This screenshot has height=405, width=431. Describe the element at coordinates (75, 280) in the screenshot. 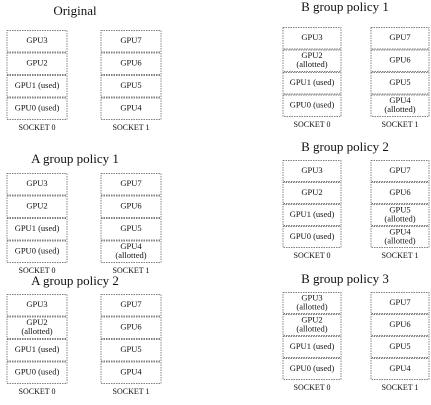

I see `panel-title: A group policy 2` at that location.